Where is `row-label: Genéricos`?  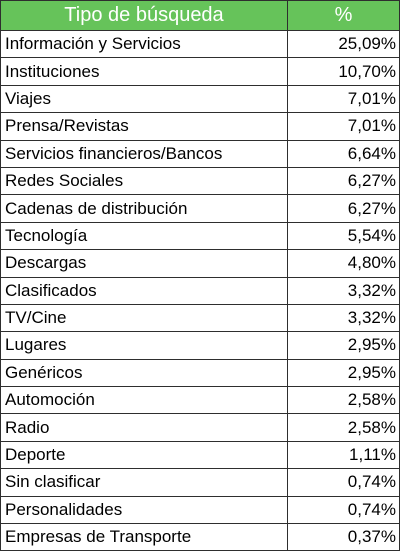 row-label: Genéricos is located at coordinates (144, 373).